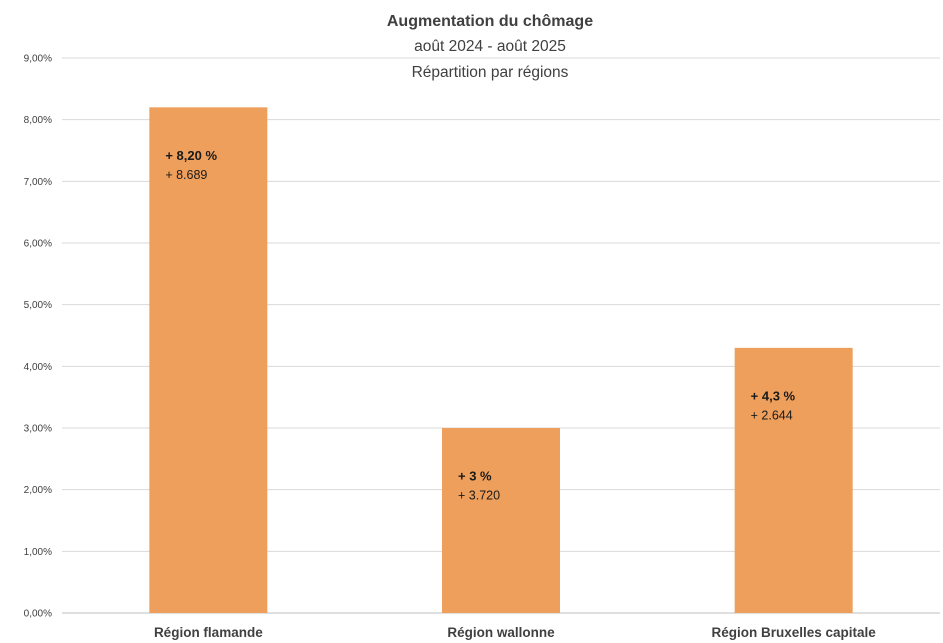  Describe the element at coordinates (38, 490) in the screenshot. I see `y-tick-label: 2,00%` at that location.